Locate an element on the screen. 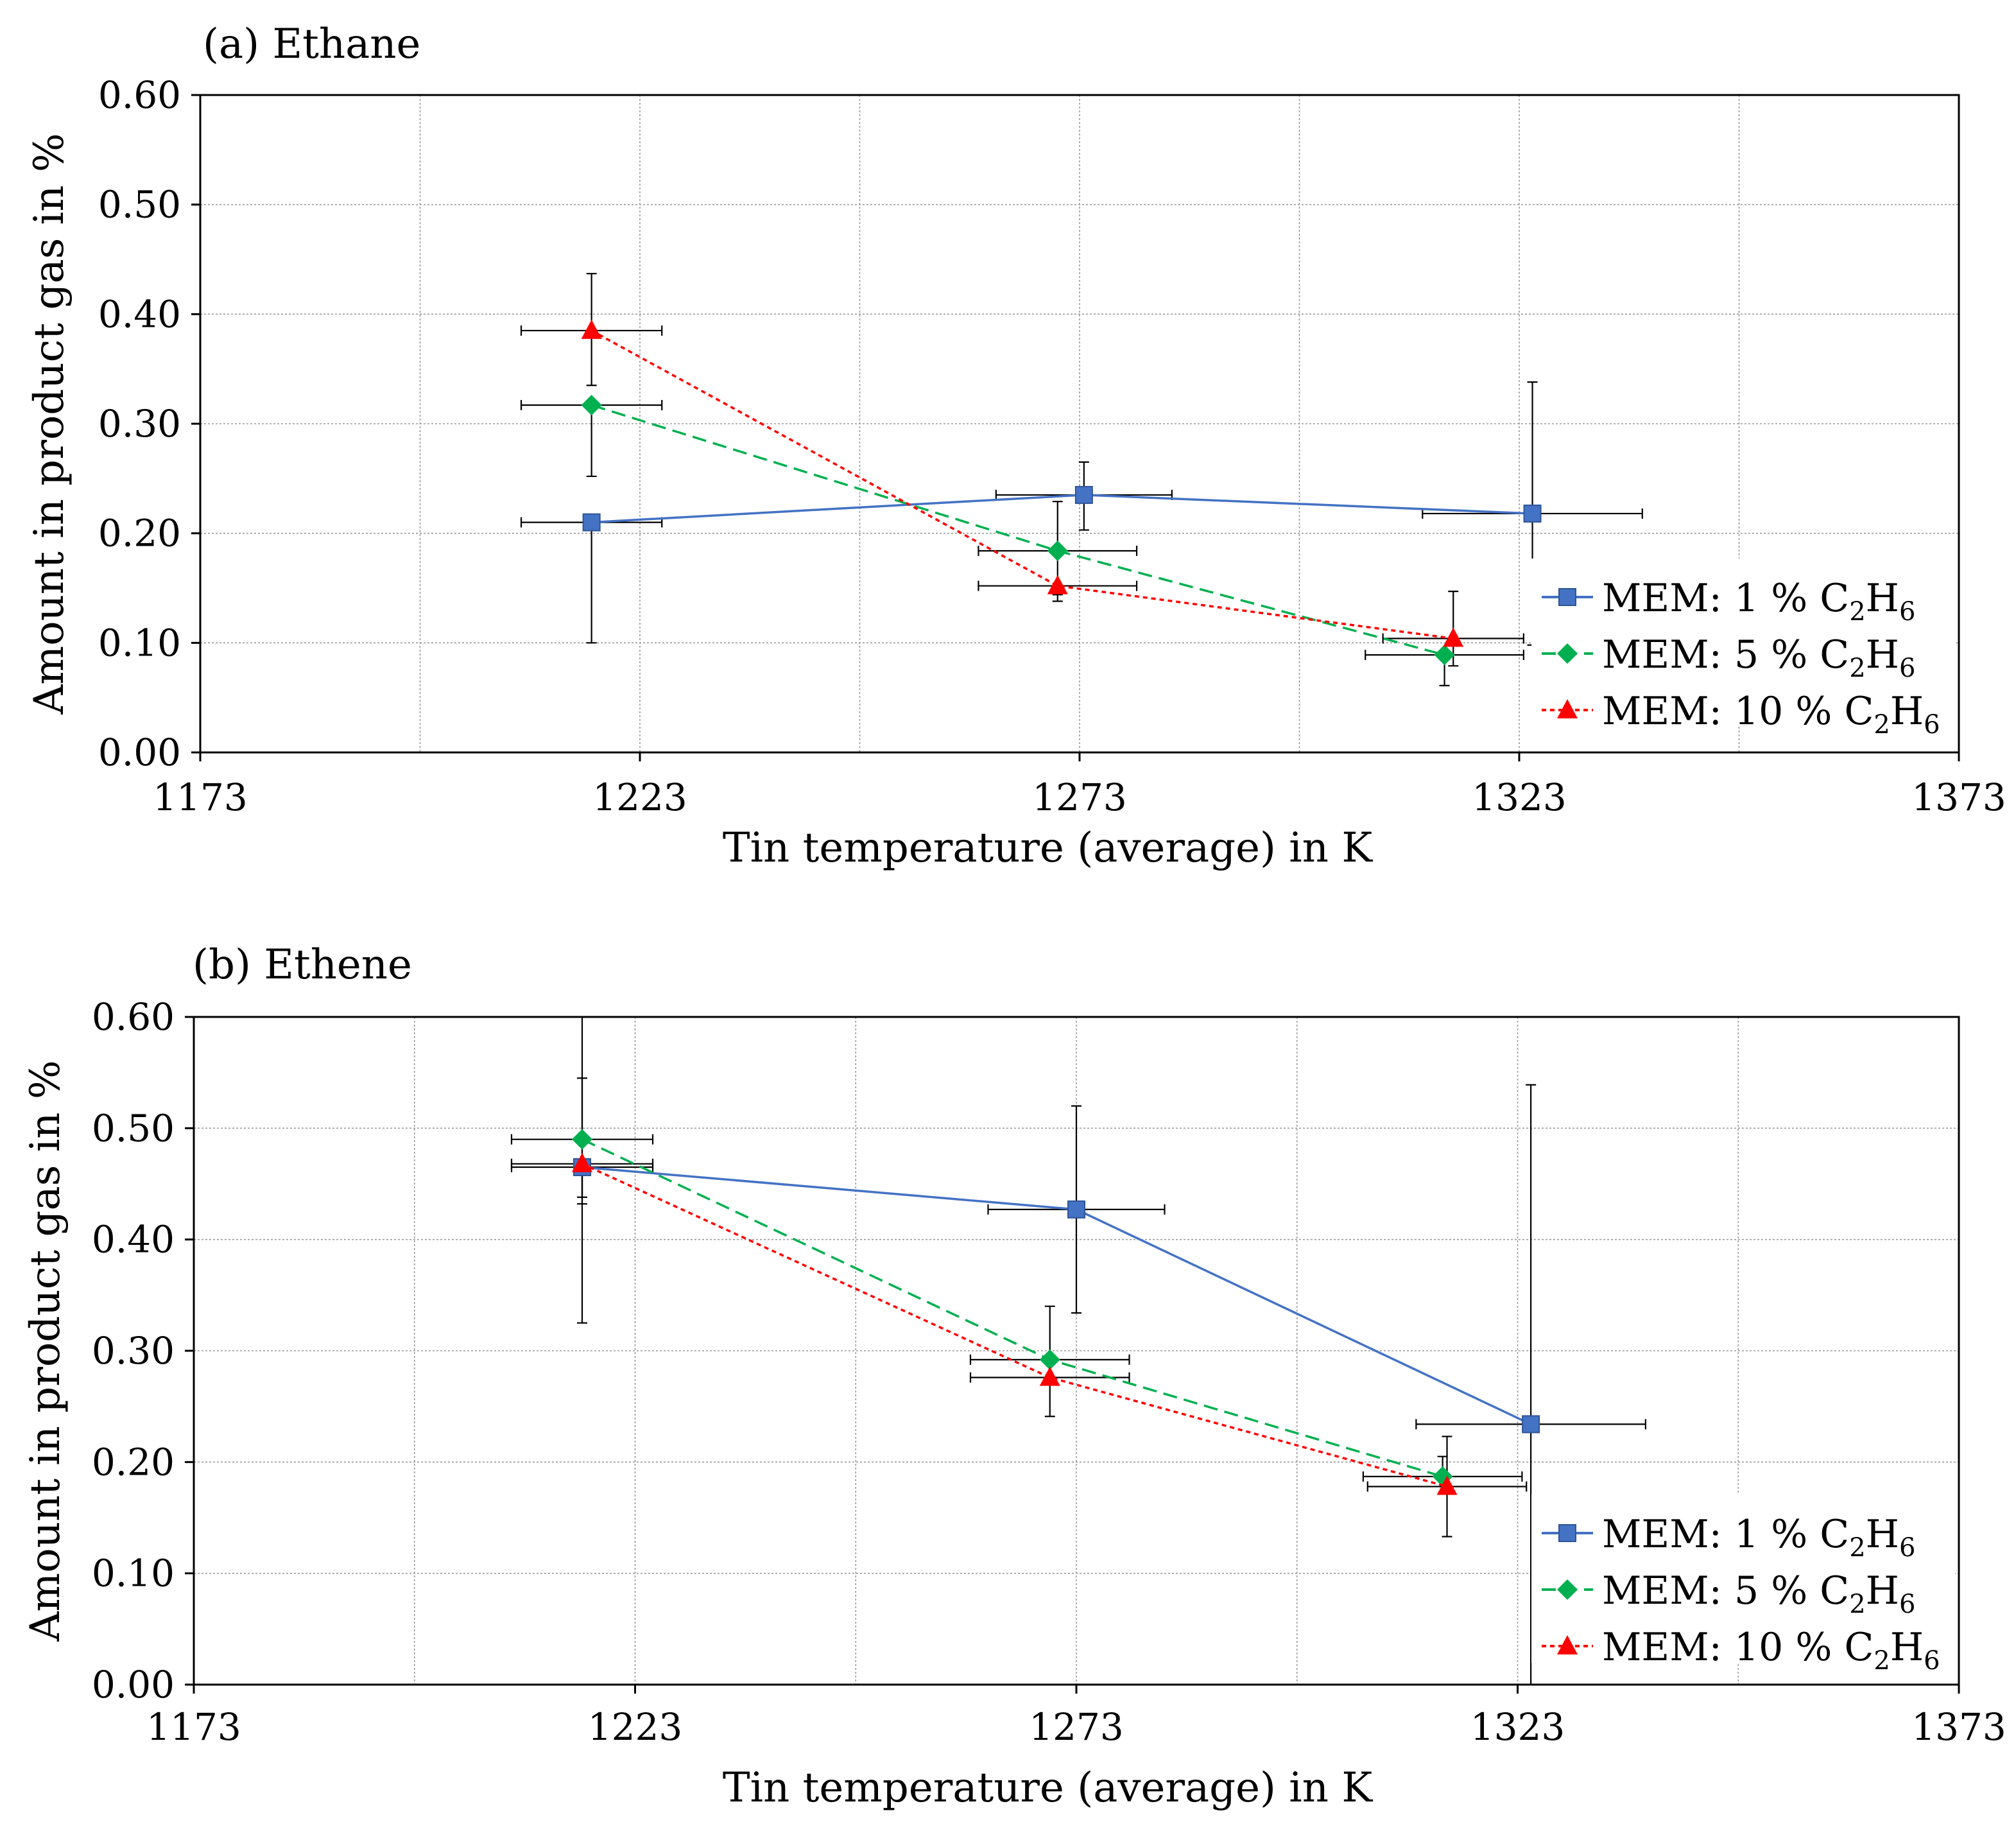 Image resolution: width=2016 pixels, height=1822 pixels. panel-title-ethene: (b) Ethene is located at coordinates (302, 965).